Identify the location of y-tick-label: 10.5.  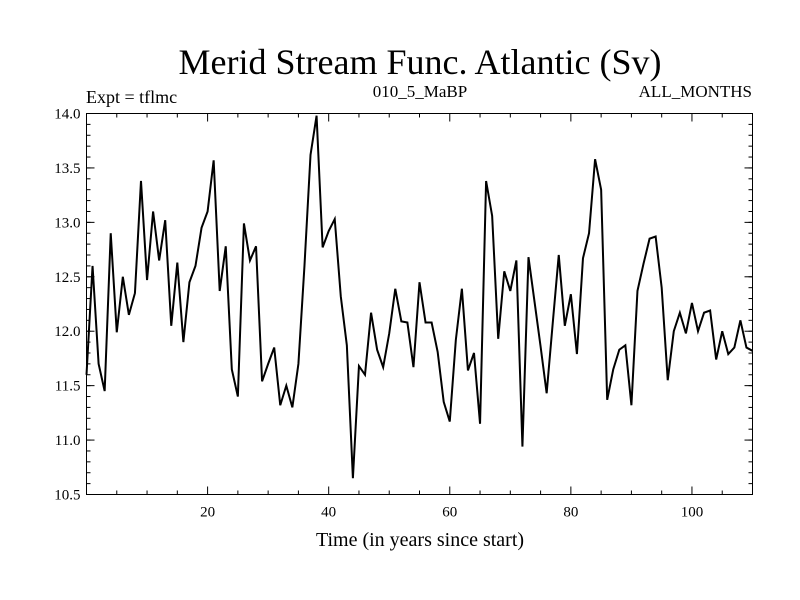
(67, 496).